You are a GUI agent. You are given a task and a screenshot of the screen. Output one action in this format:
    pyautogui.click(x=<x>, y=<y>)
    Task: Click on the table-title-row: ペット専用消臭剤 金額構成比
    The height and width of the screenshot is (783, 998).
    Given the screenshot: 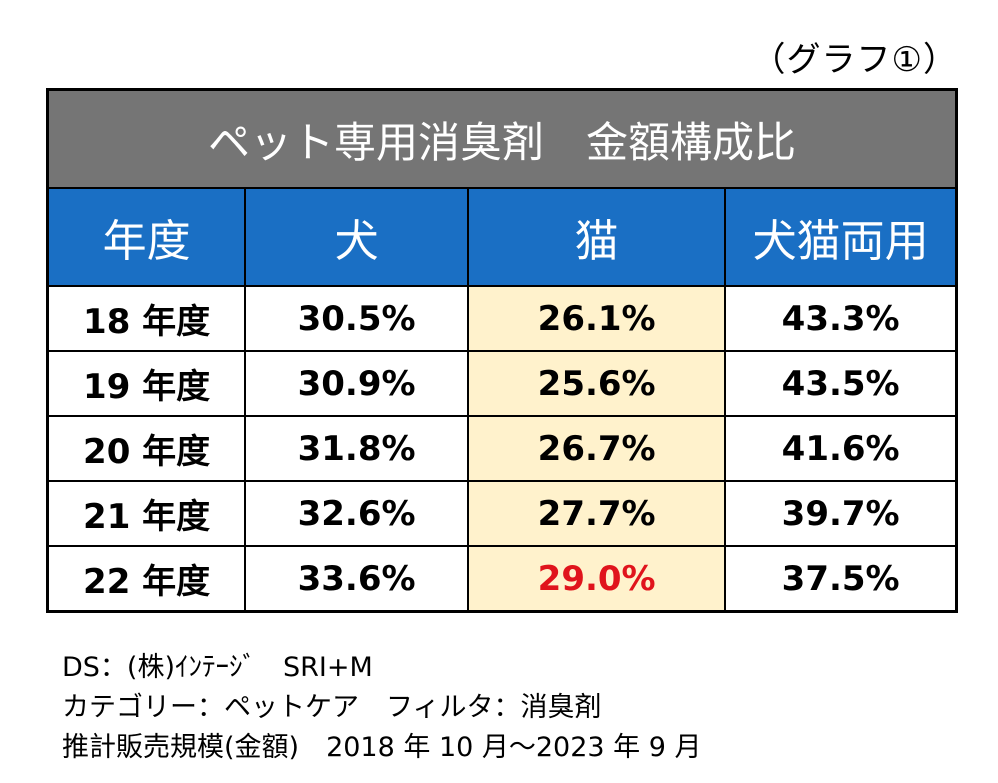 What is the action you would take?
    pyautogui.click(x=502, y=138)
    